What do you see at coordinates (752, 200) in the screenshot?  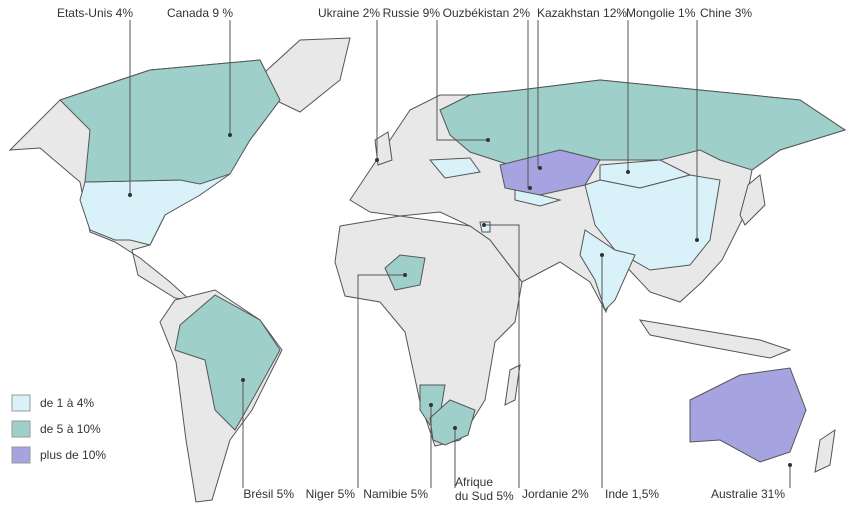 I see `japan` at bounding box center [752, 200].